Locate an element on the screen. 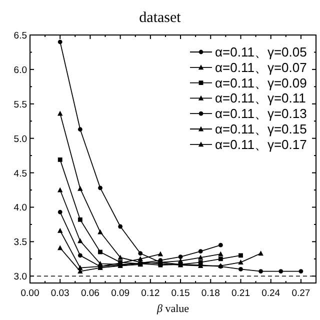  x-tick-label: 0.18 is located at coordinates (210, 293).